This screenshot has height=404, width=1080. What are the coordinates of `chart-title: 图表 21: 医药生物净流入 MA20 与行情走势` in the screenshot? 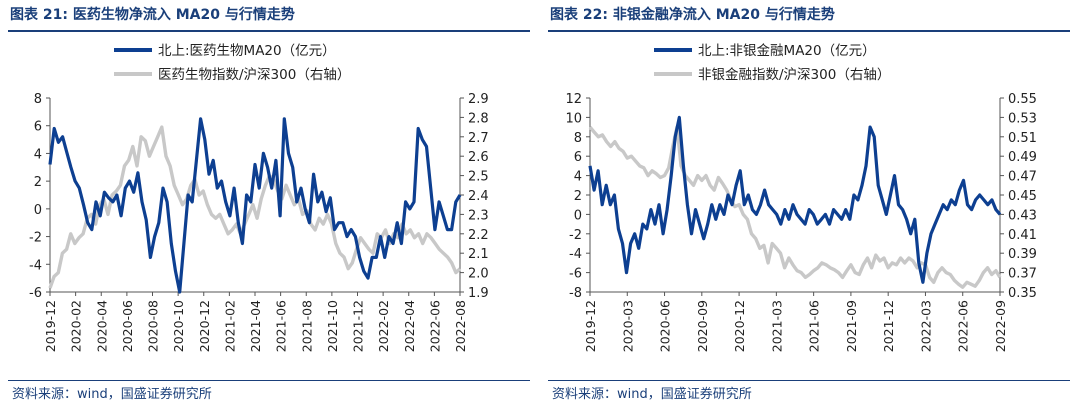 It's located at (152, 15).